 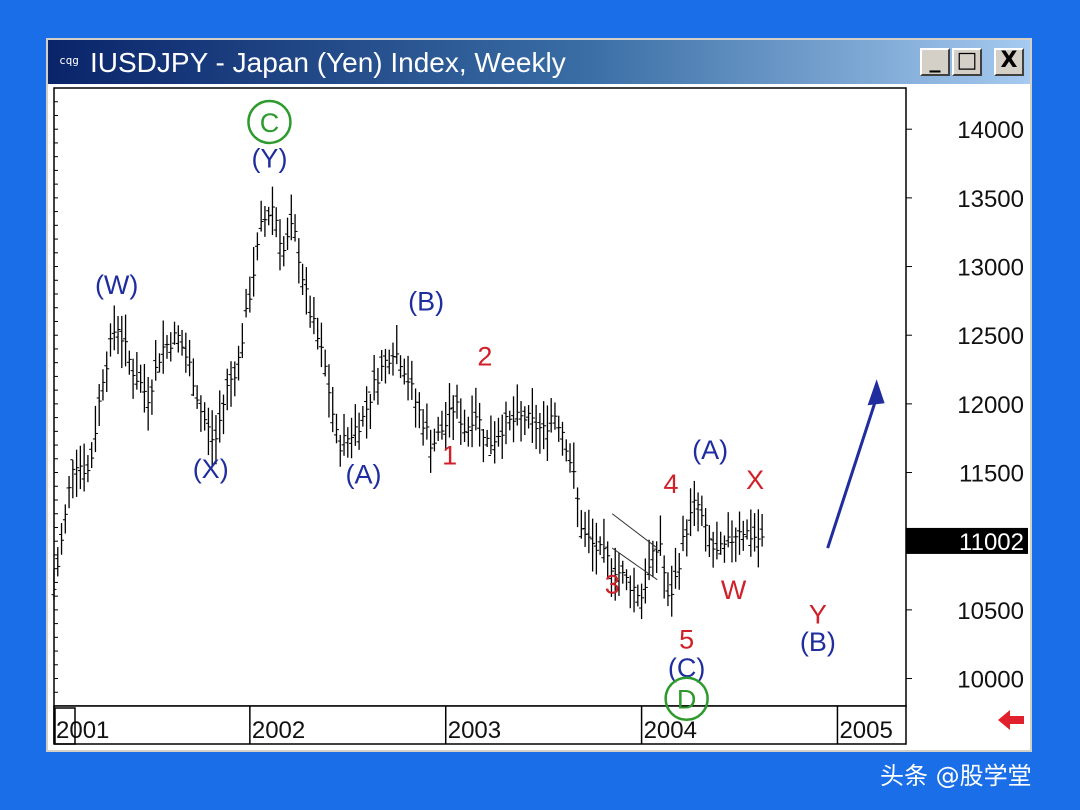 I want to click on wave-label: X, so click(x=755, y=480).